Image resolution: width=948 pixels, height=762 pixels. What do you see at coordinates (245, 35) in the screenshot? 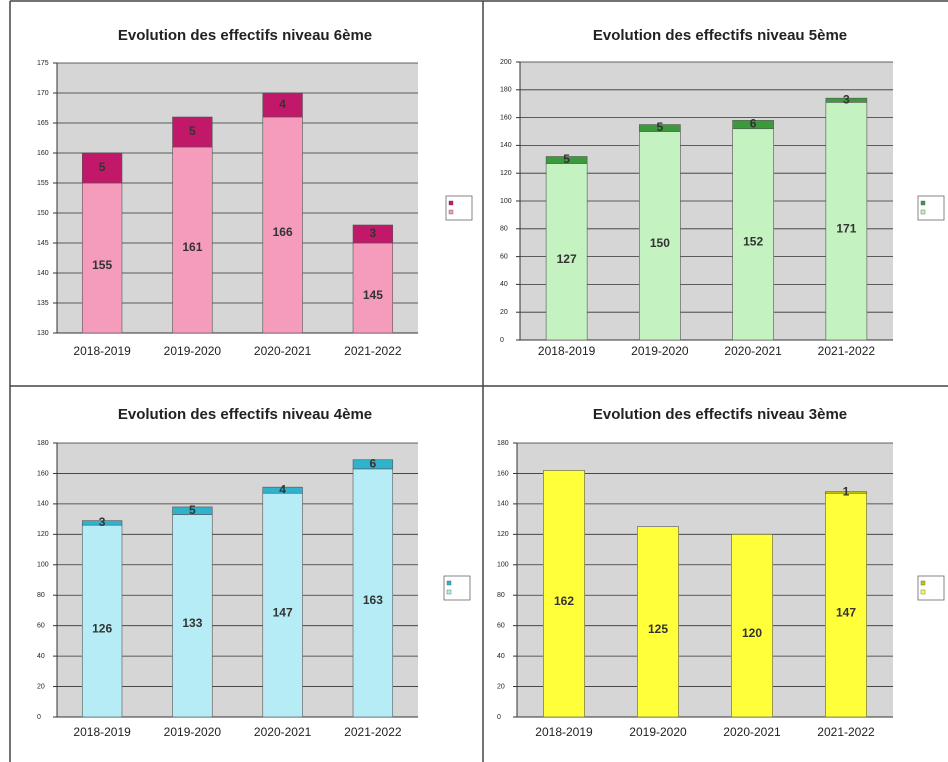
I see `chart-title: Evolution des effectifs niveau 6ème` at bounding box center [245, 35].